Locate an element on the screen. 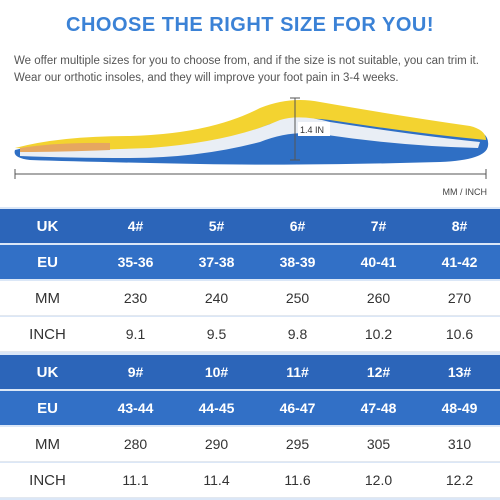  table-cell: 270 is located at coordinates (459, 298).